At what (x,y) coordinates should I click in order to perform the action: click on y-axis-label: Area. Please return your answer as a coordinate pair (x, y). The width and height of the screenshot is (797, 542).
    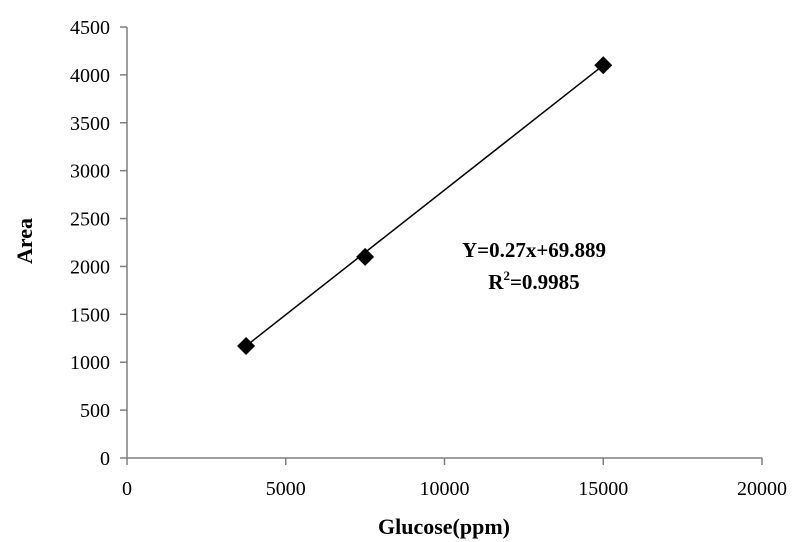
    Looking at the image, I should click on (24, 241).